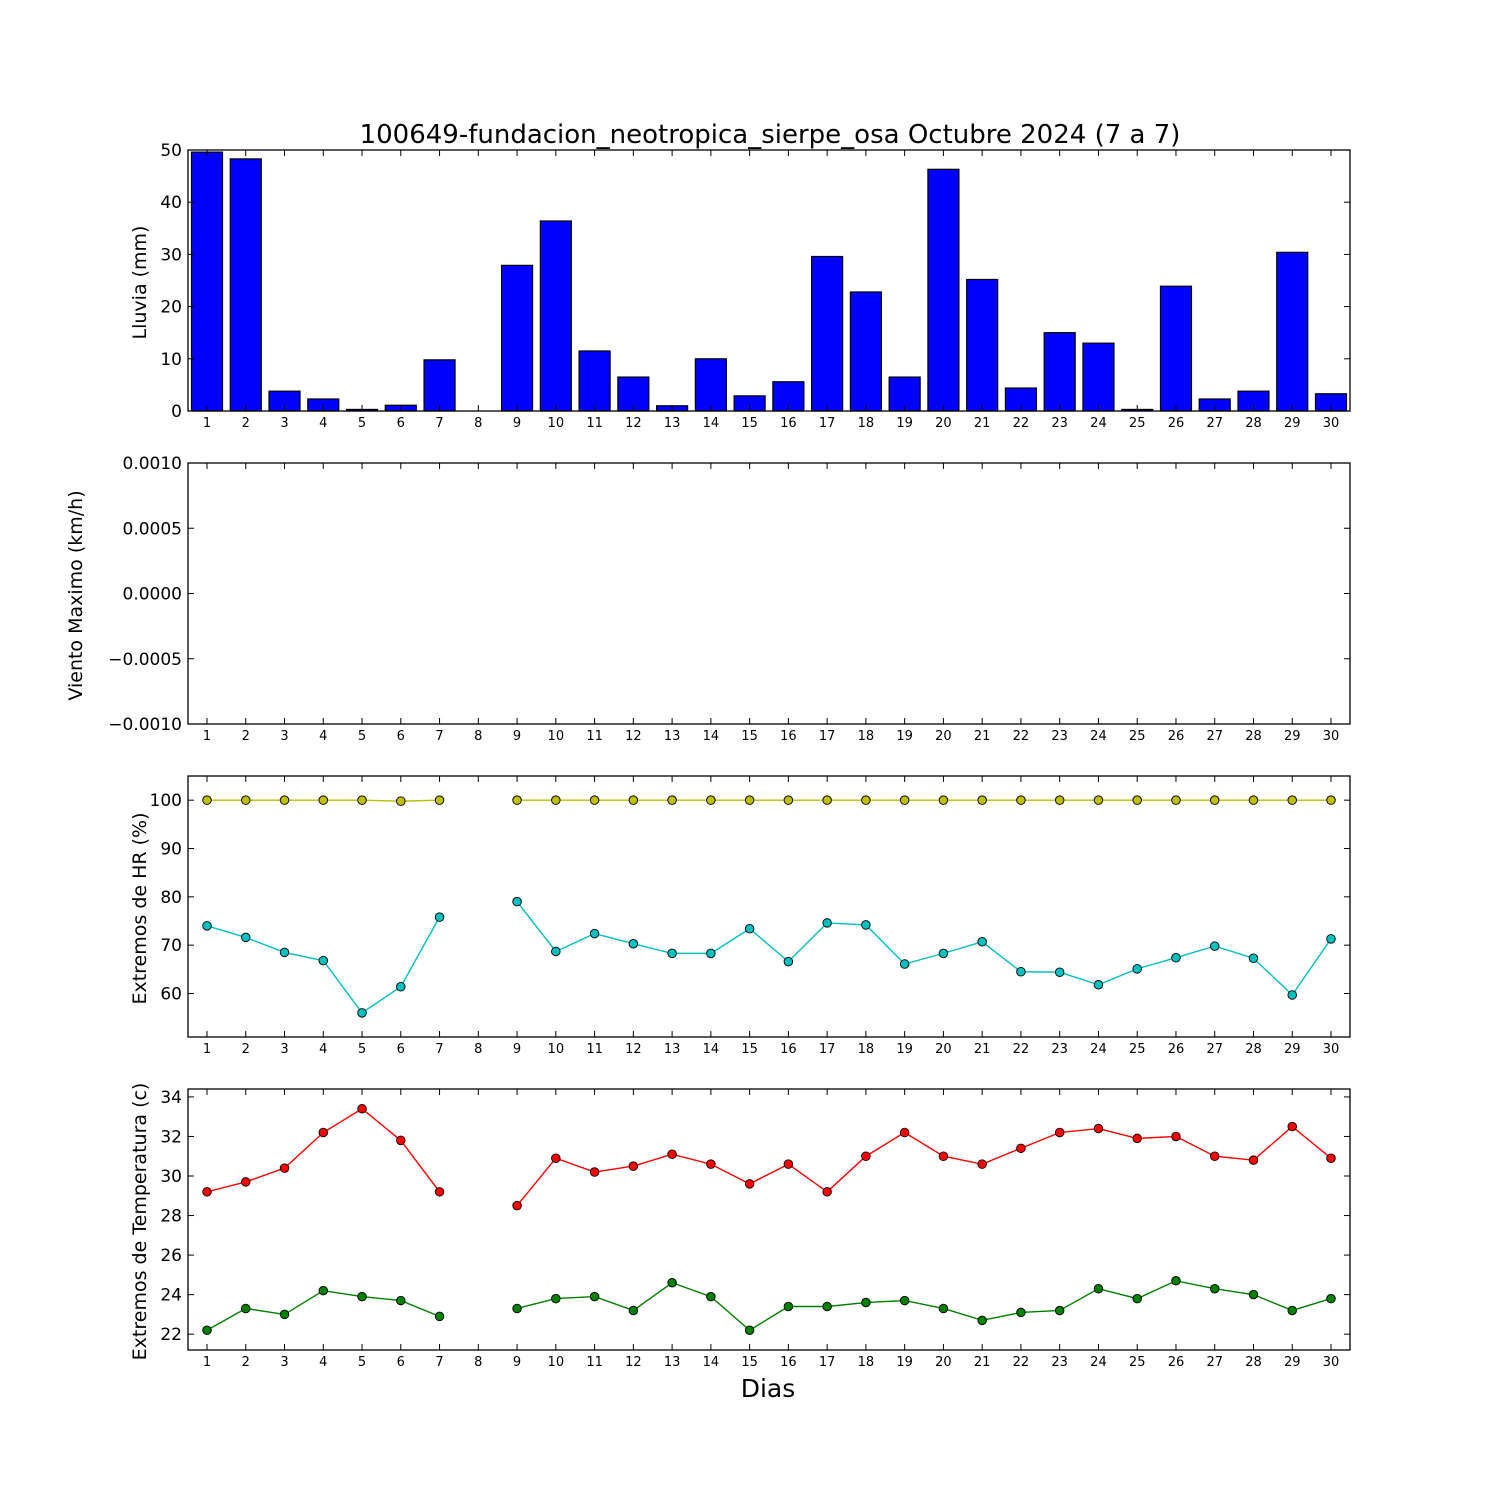 The height and width of the screenshot is (1500, 1500). Describe the element at coordinates (1059, 736) in the screenshot. I see `wind-x-tick-label: 23` at that location.